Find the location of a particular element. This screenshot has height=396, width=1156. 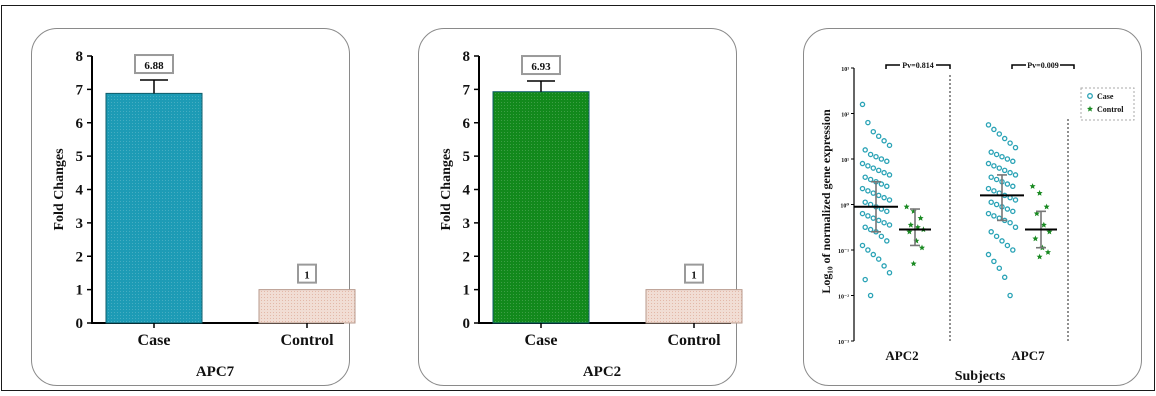

y-tick-label: 5 is located at coordinates (80, 157).